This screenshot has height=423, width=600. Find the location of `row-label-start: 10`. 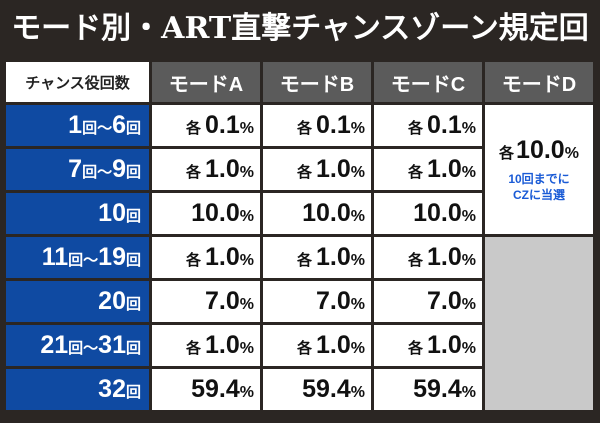

row-label-start: 10 is located at coordinates (112, 213).